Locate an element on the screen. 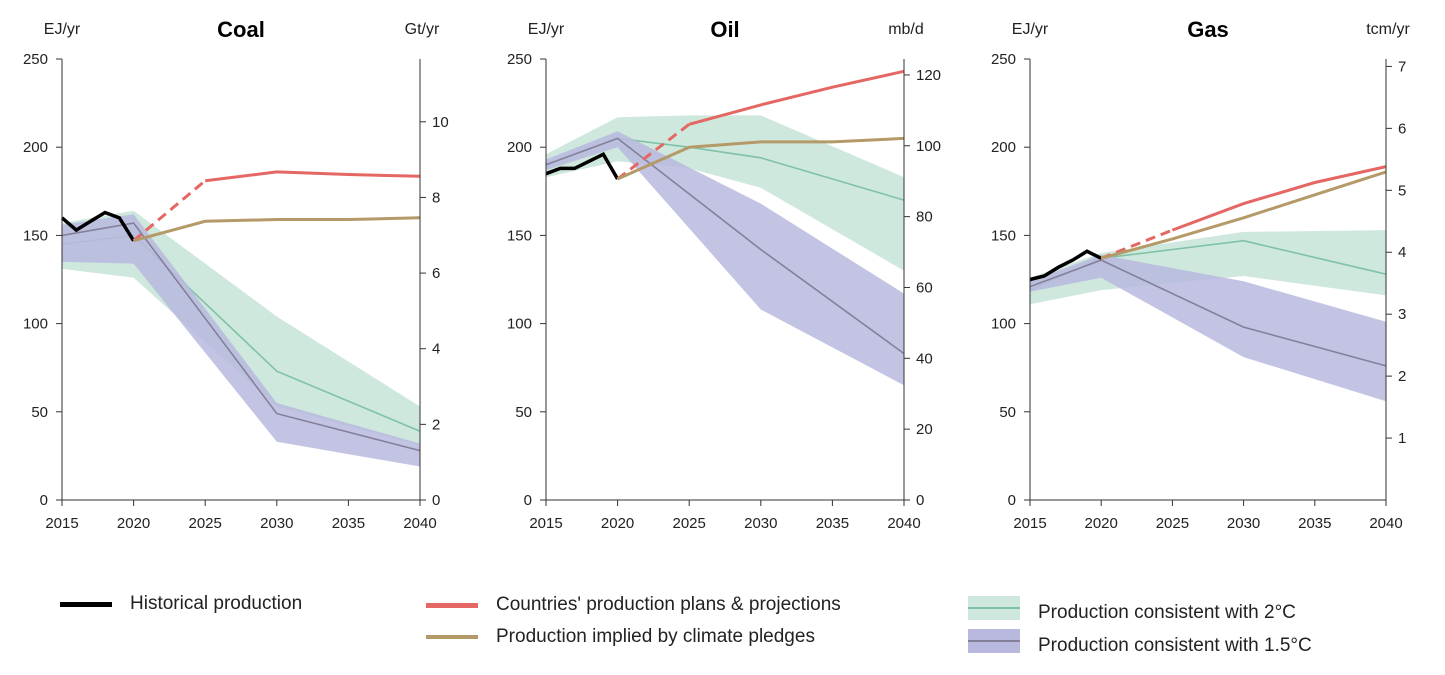  oil-ytick-label: 50 is located at coordinates (523, 412).